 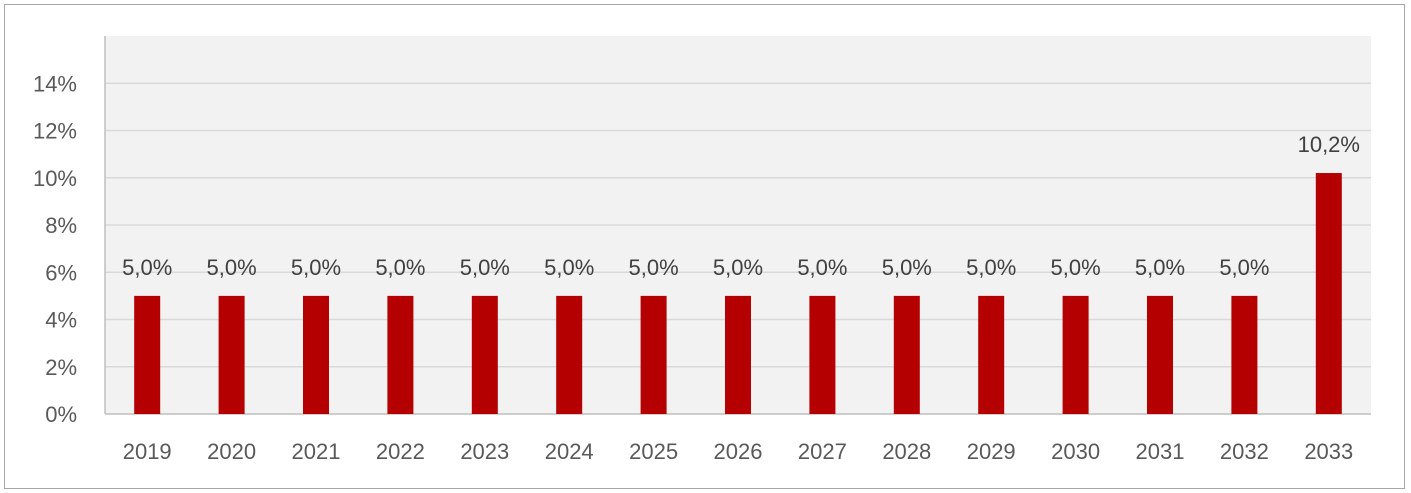 I want to click on data-label-2027: 5,0%, so click(x=822, y=267).